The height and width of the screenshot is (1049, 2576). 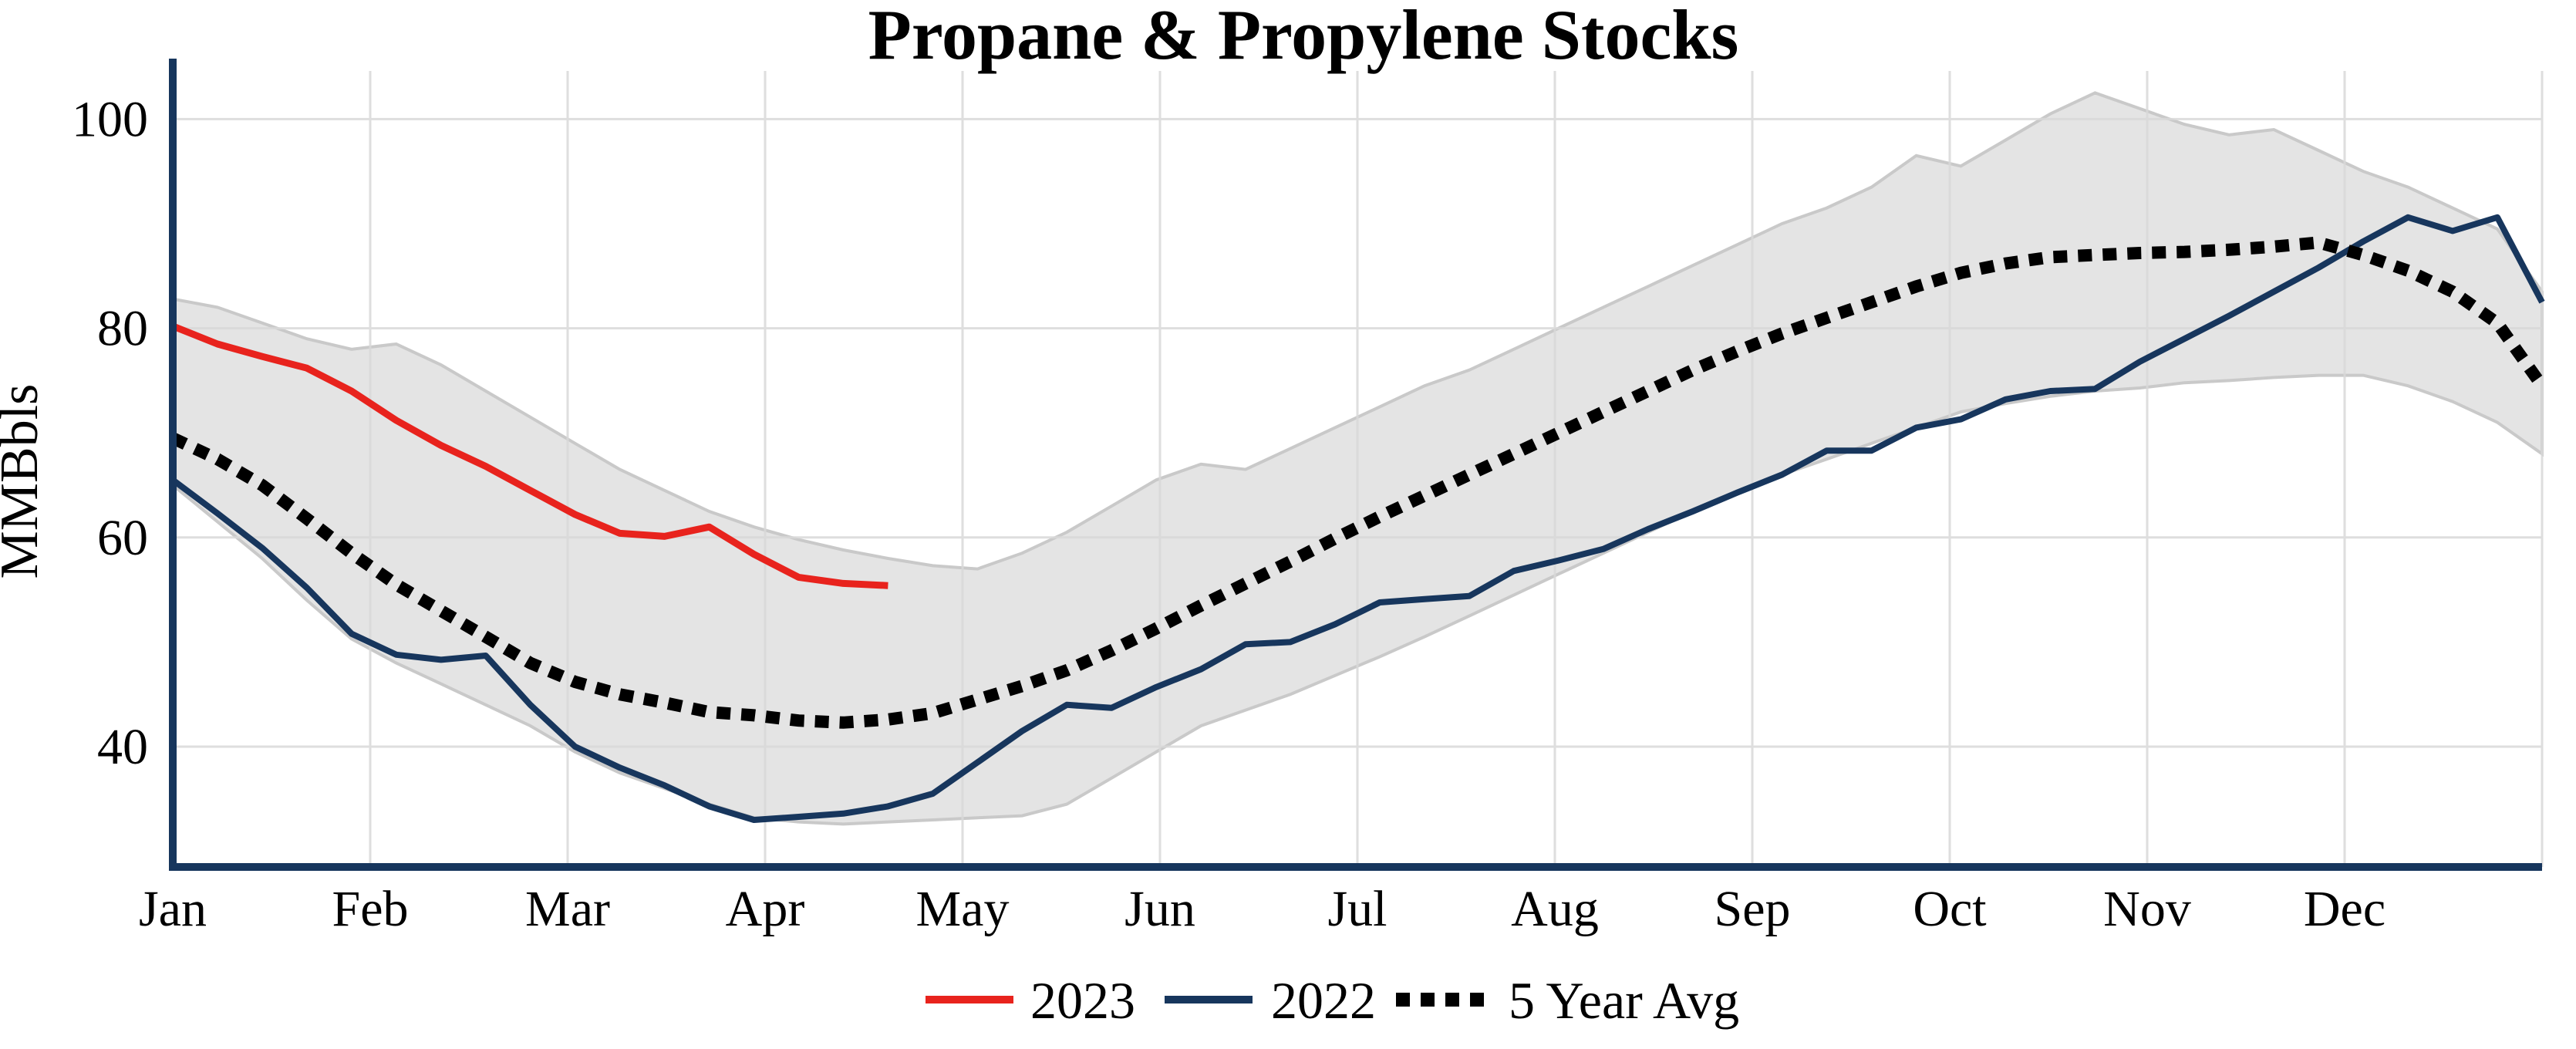 I want to click on x-tick-Mar: Mar, so click(x=567, y=909).